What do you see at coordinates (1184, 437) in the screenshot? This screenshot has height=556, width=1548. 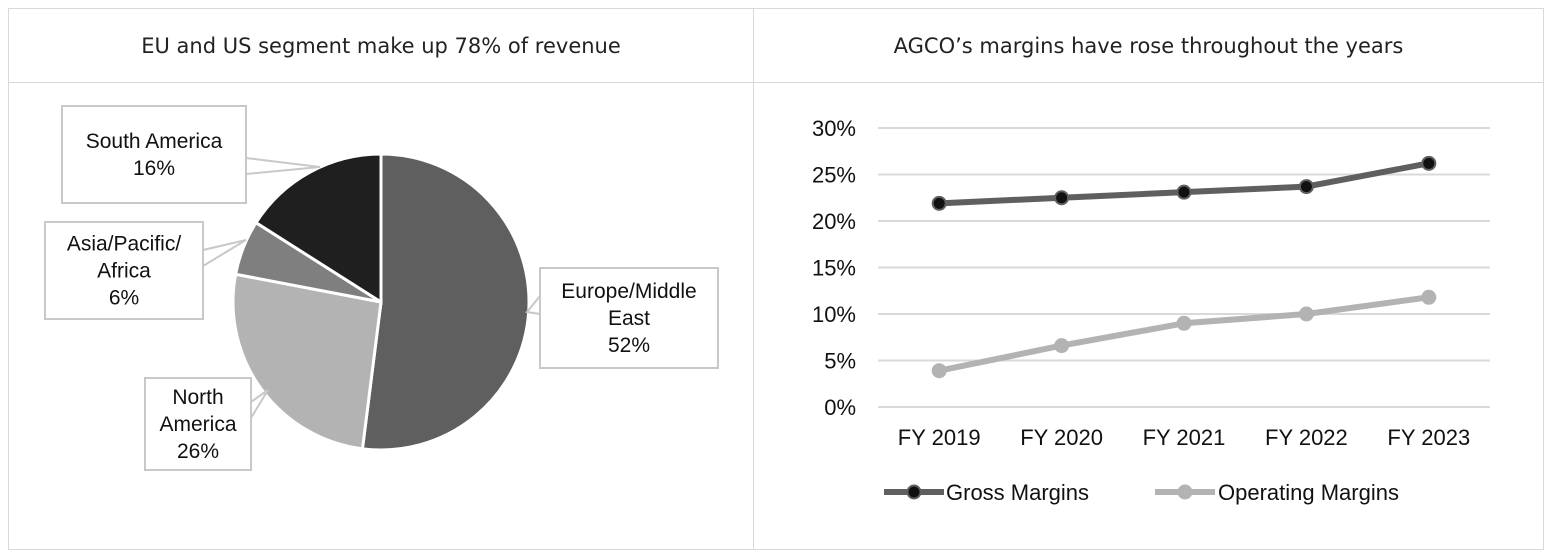 I see `x-tick-label: FY 2021` at bounding box center [1184, 437].